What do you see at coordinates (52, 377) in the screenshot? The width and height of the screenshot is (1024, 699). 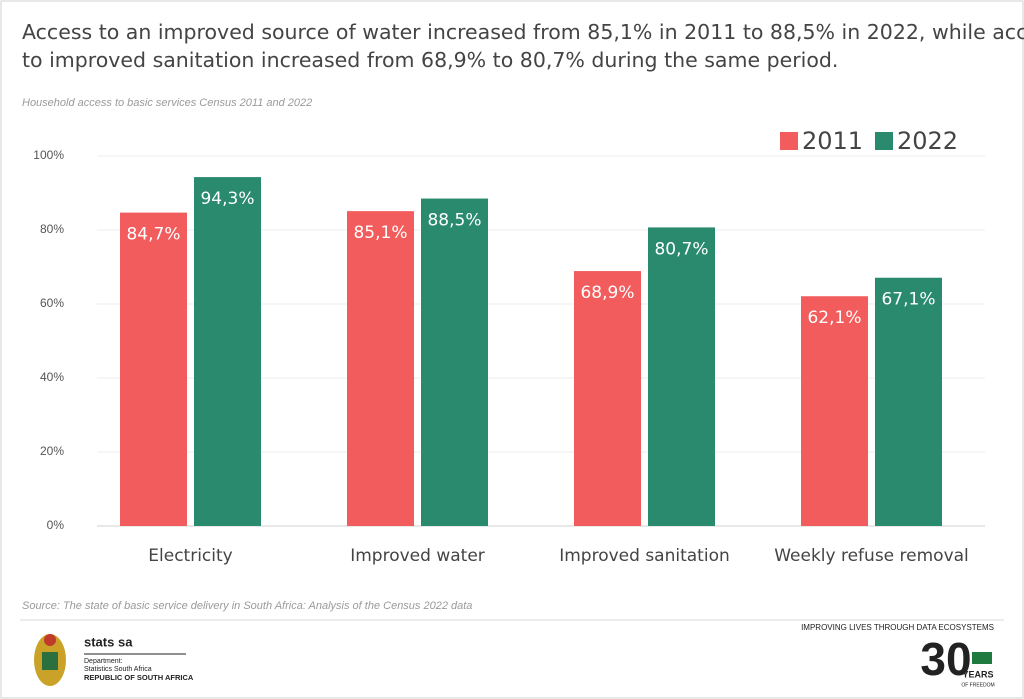 I see `y-tick-label: 40%` at bounding box center [52, 377].